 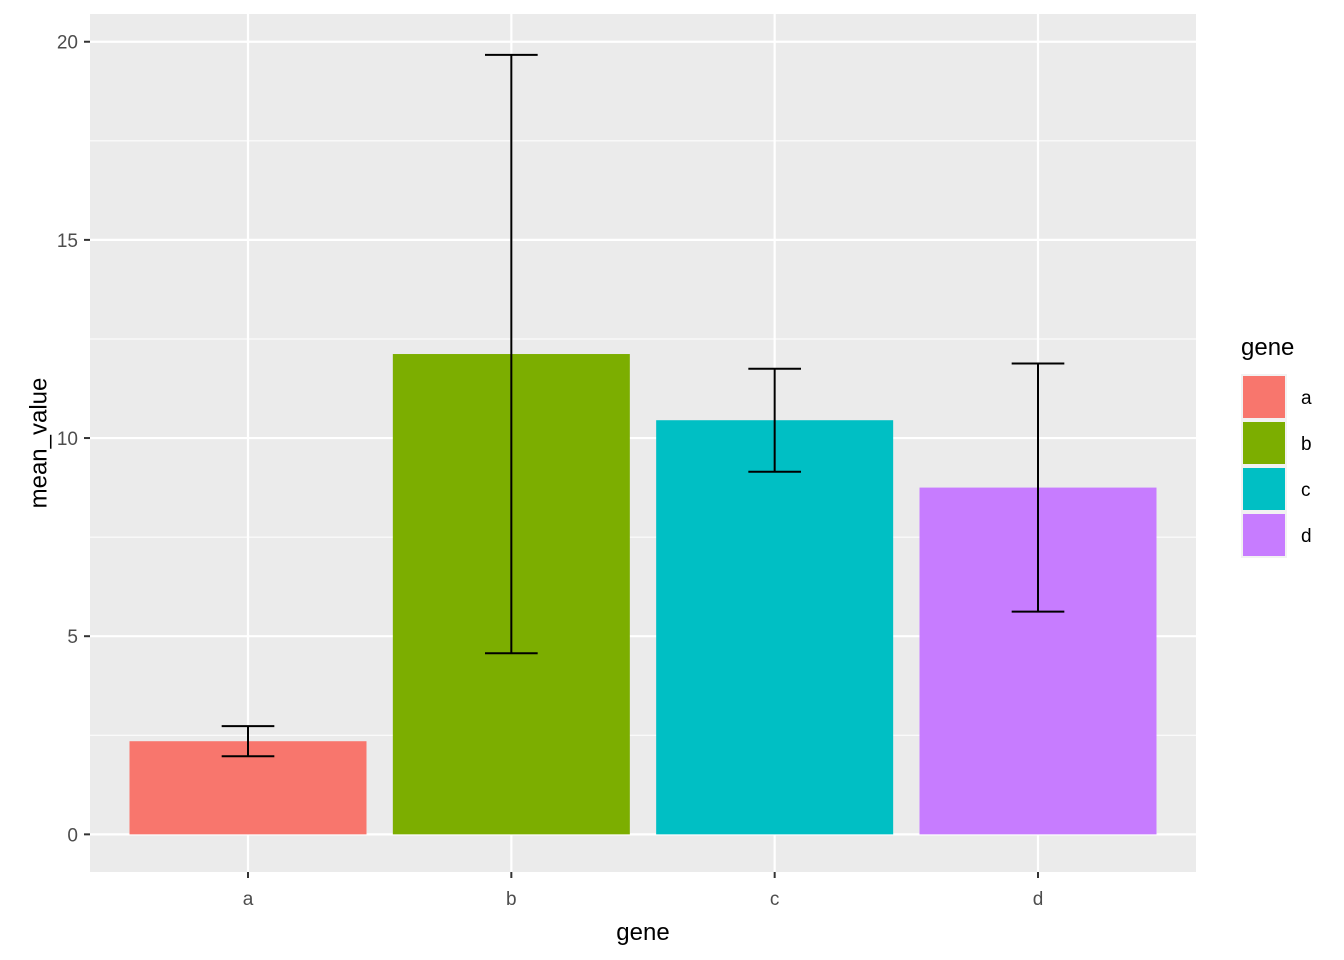 What do you see at coordinates (1264, 397) in the screenshot?
I see `legend-swatch-a` at bounding box center [1264, 397].